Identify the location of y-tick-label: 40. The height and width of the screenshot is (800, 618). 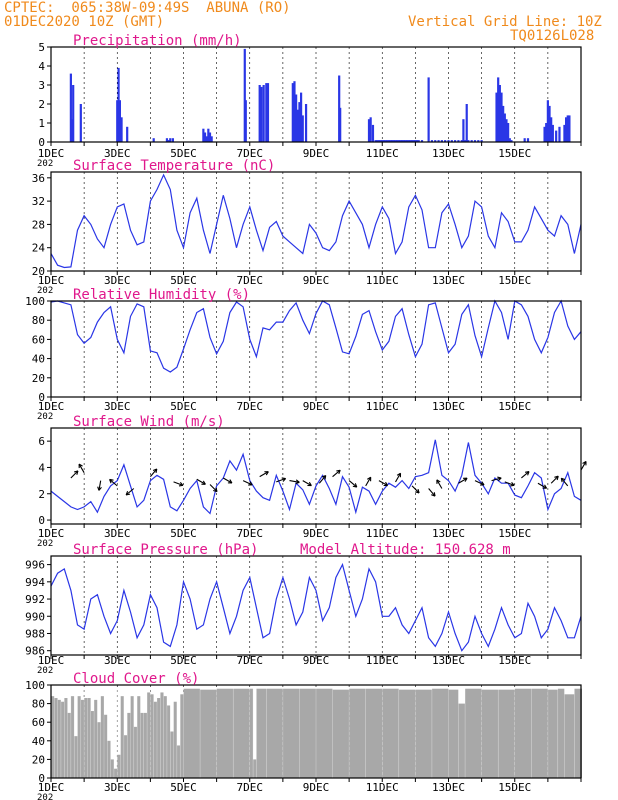
(38, 359).